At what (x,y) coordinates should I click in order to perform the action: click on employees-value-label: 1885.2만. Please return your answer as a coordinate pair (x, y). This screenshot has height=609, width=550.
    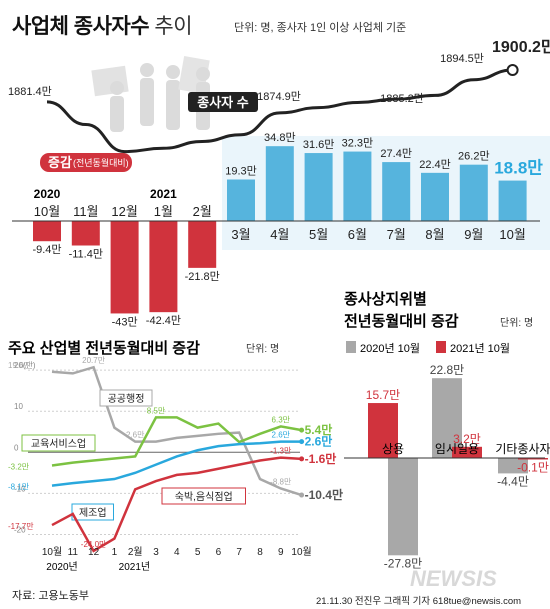
    Looking at the image, I should click on (402, 98).